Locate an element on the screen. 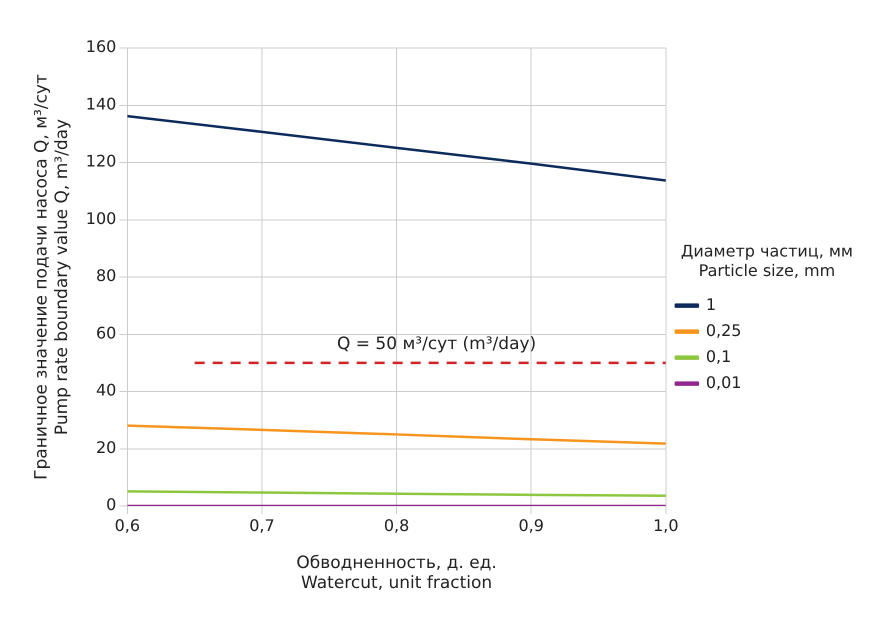 This screenshot has height=630, width=890. annotation: Q = 50 м³/сут (m³/day) is located at coordinates (436, 344).